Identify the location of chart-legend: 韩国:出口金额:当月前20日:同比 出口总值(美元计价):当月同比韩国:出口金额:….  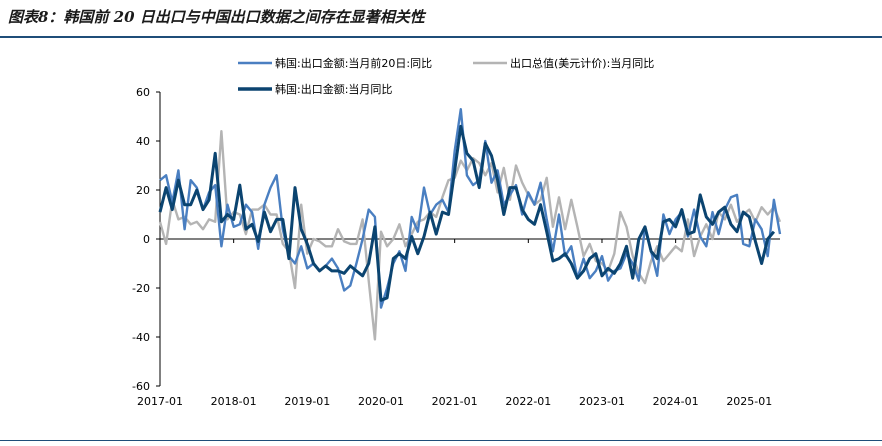
(446, 76).